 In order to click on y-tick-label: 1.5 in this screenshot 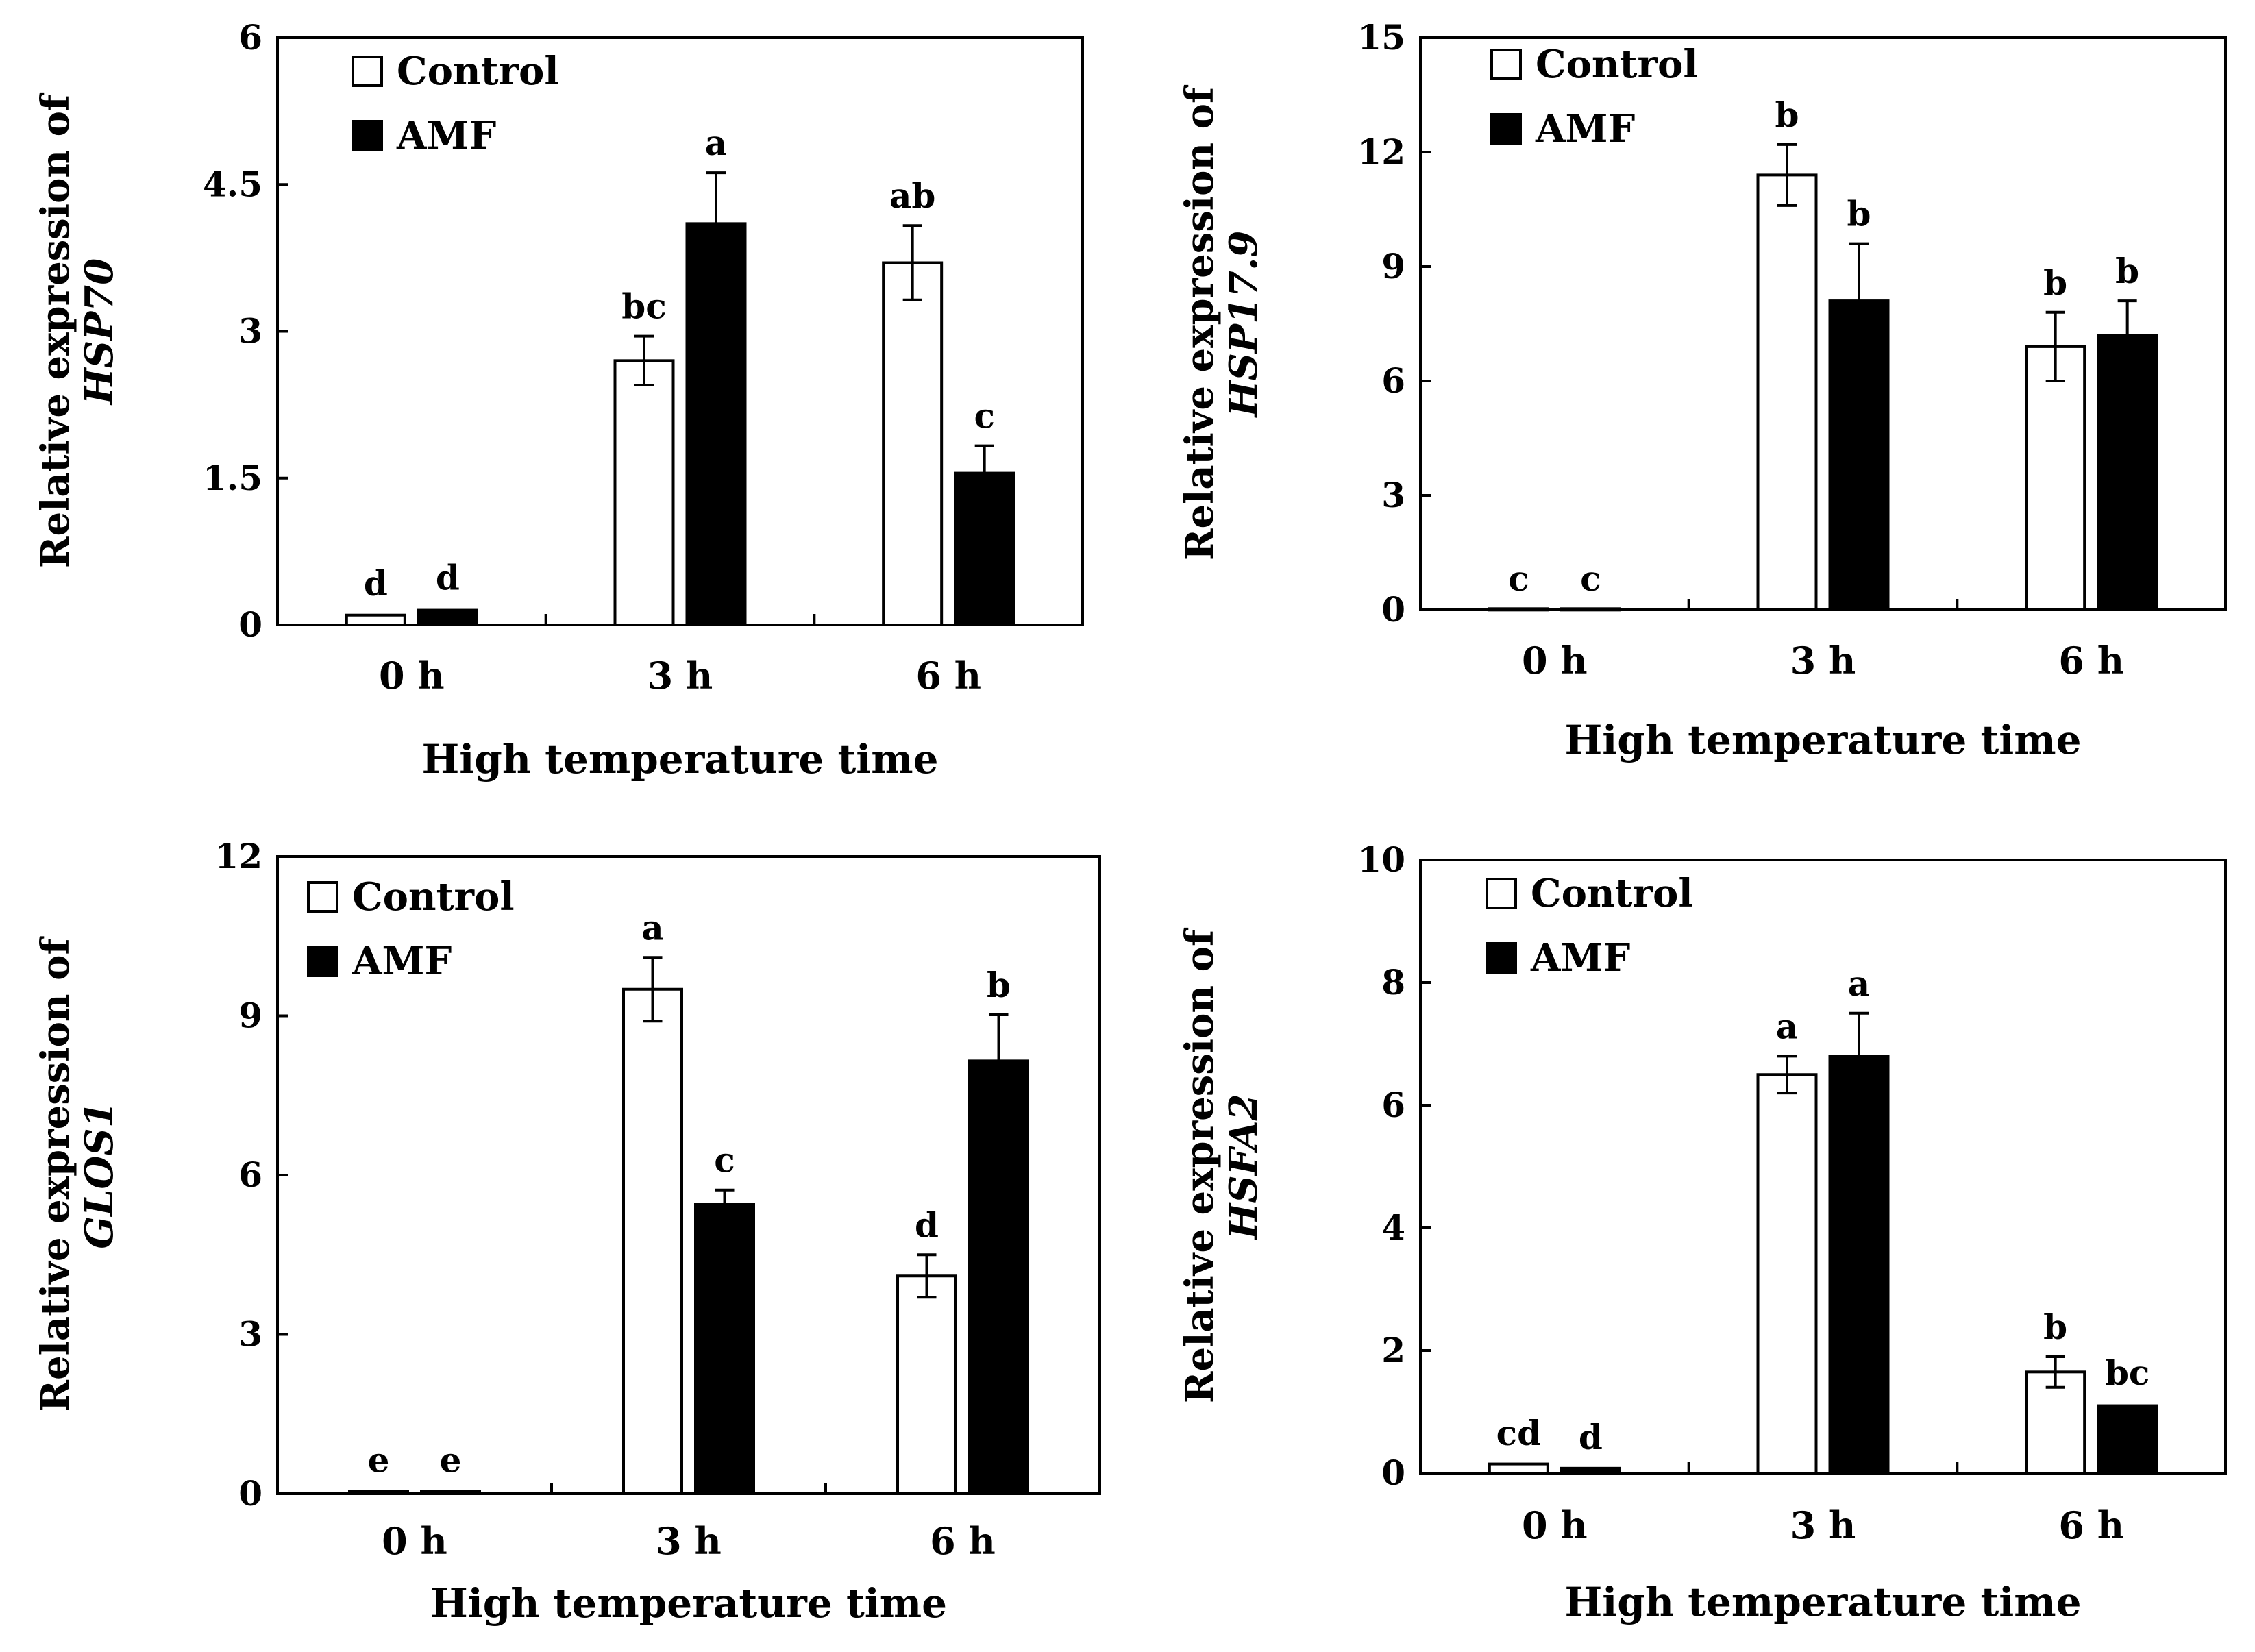, I will do `click(232, 478)`.